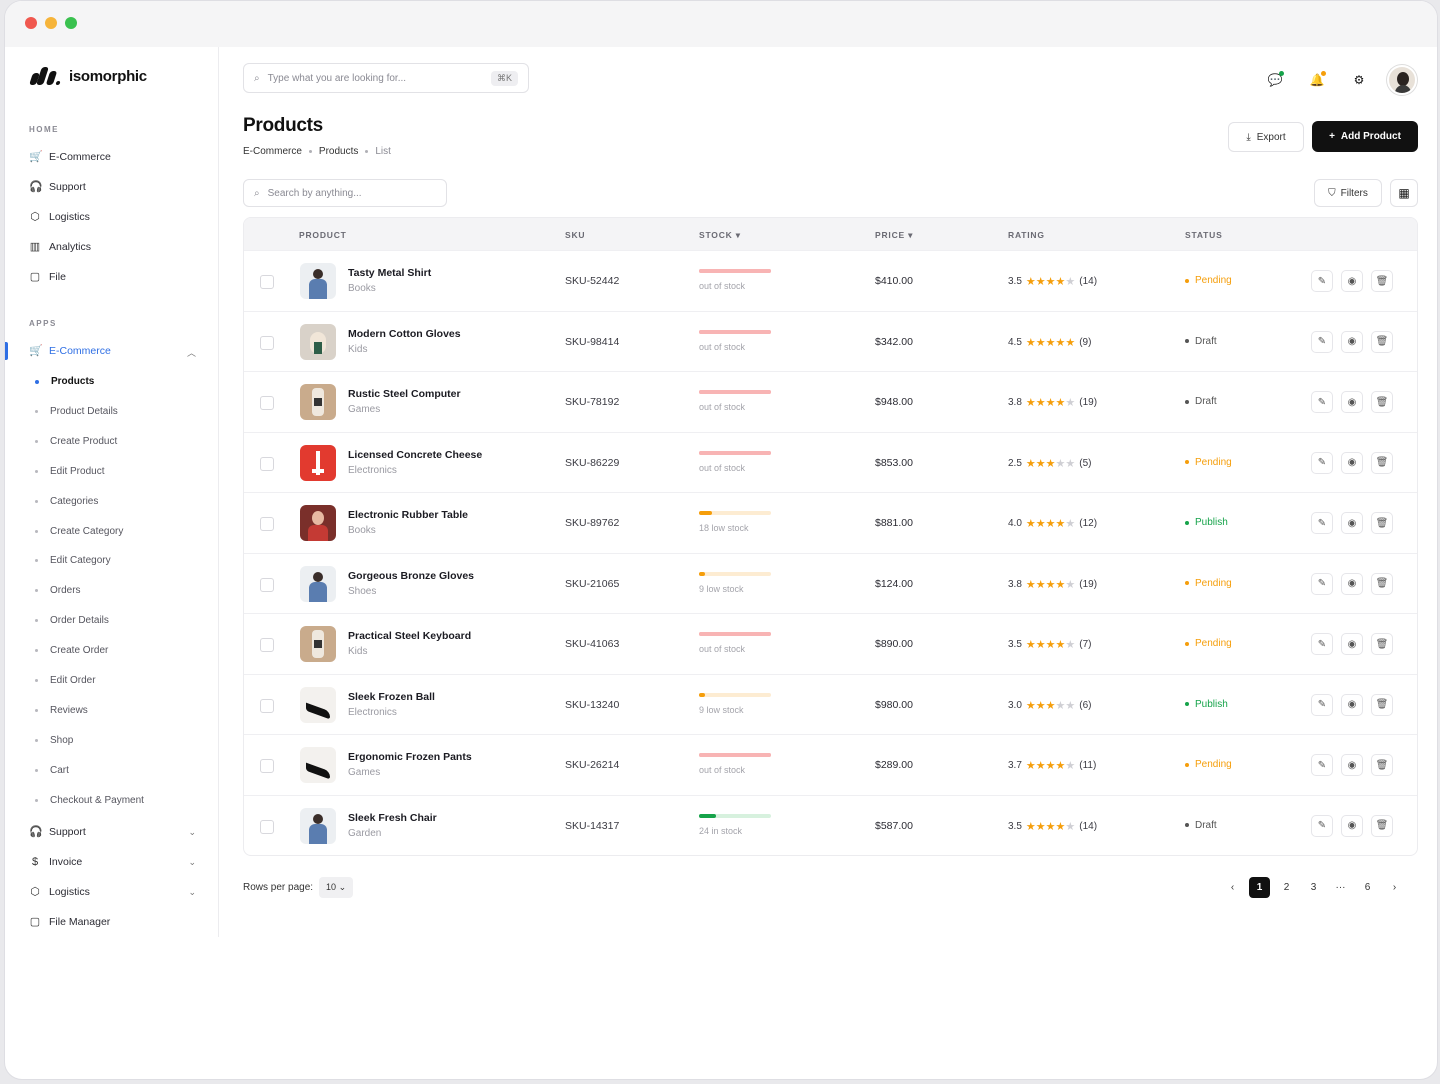 The image size is (1440, 1084). Describe the element at coordinates (1232, 887) in the screenshot. I see `prev-page-button: ‹` at that location.